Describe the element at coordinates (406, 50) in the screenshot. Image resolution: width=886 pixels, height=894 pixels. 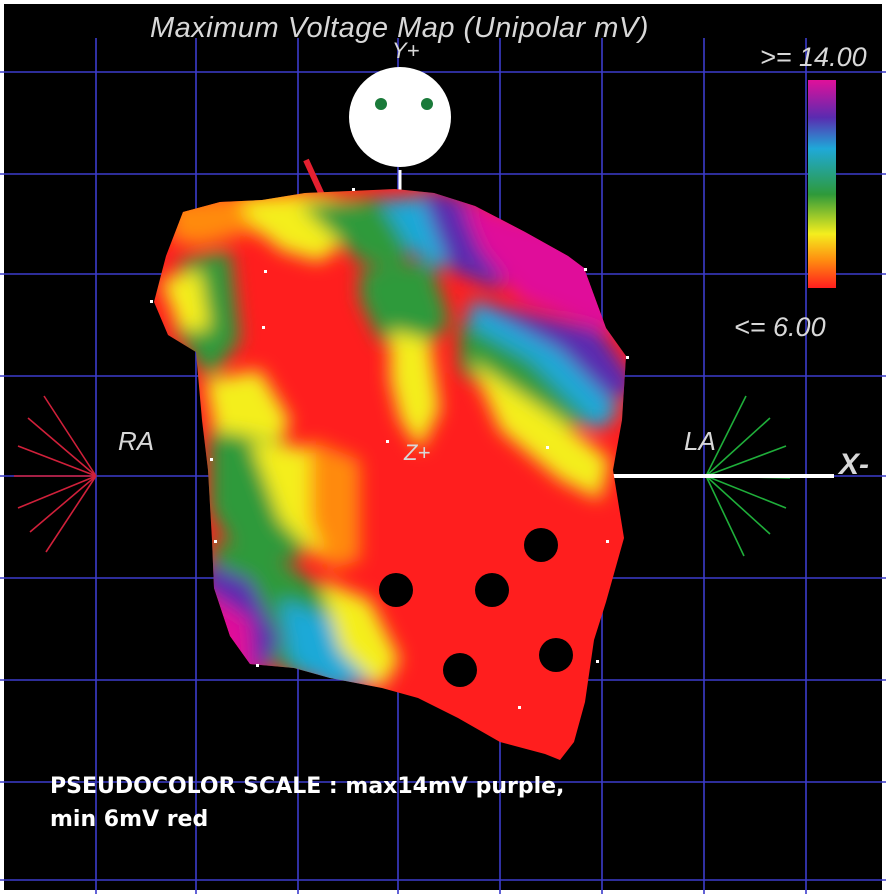
I see `y-axis-label: Y+` at that location.